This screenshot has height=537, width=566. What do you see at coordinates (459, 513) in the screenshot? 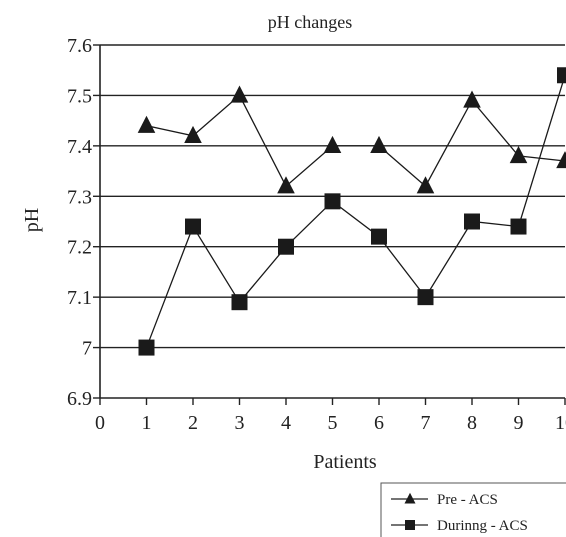
I see `legend-items: Pre - ACS Durinng - ACS` at bounding box center [459, 513].